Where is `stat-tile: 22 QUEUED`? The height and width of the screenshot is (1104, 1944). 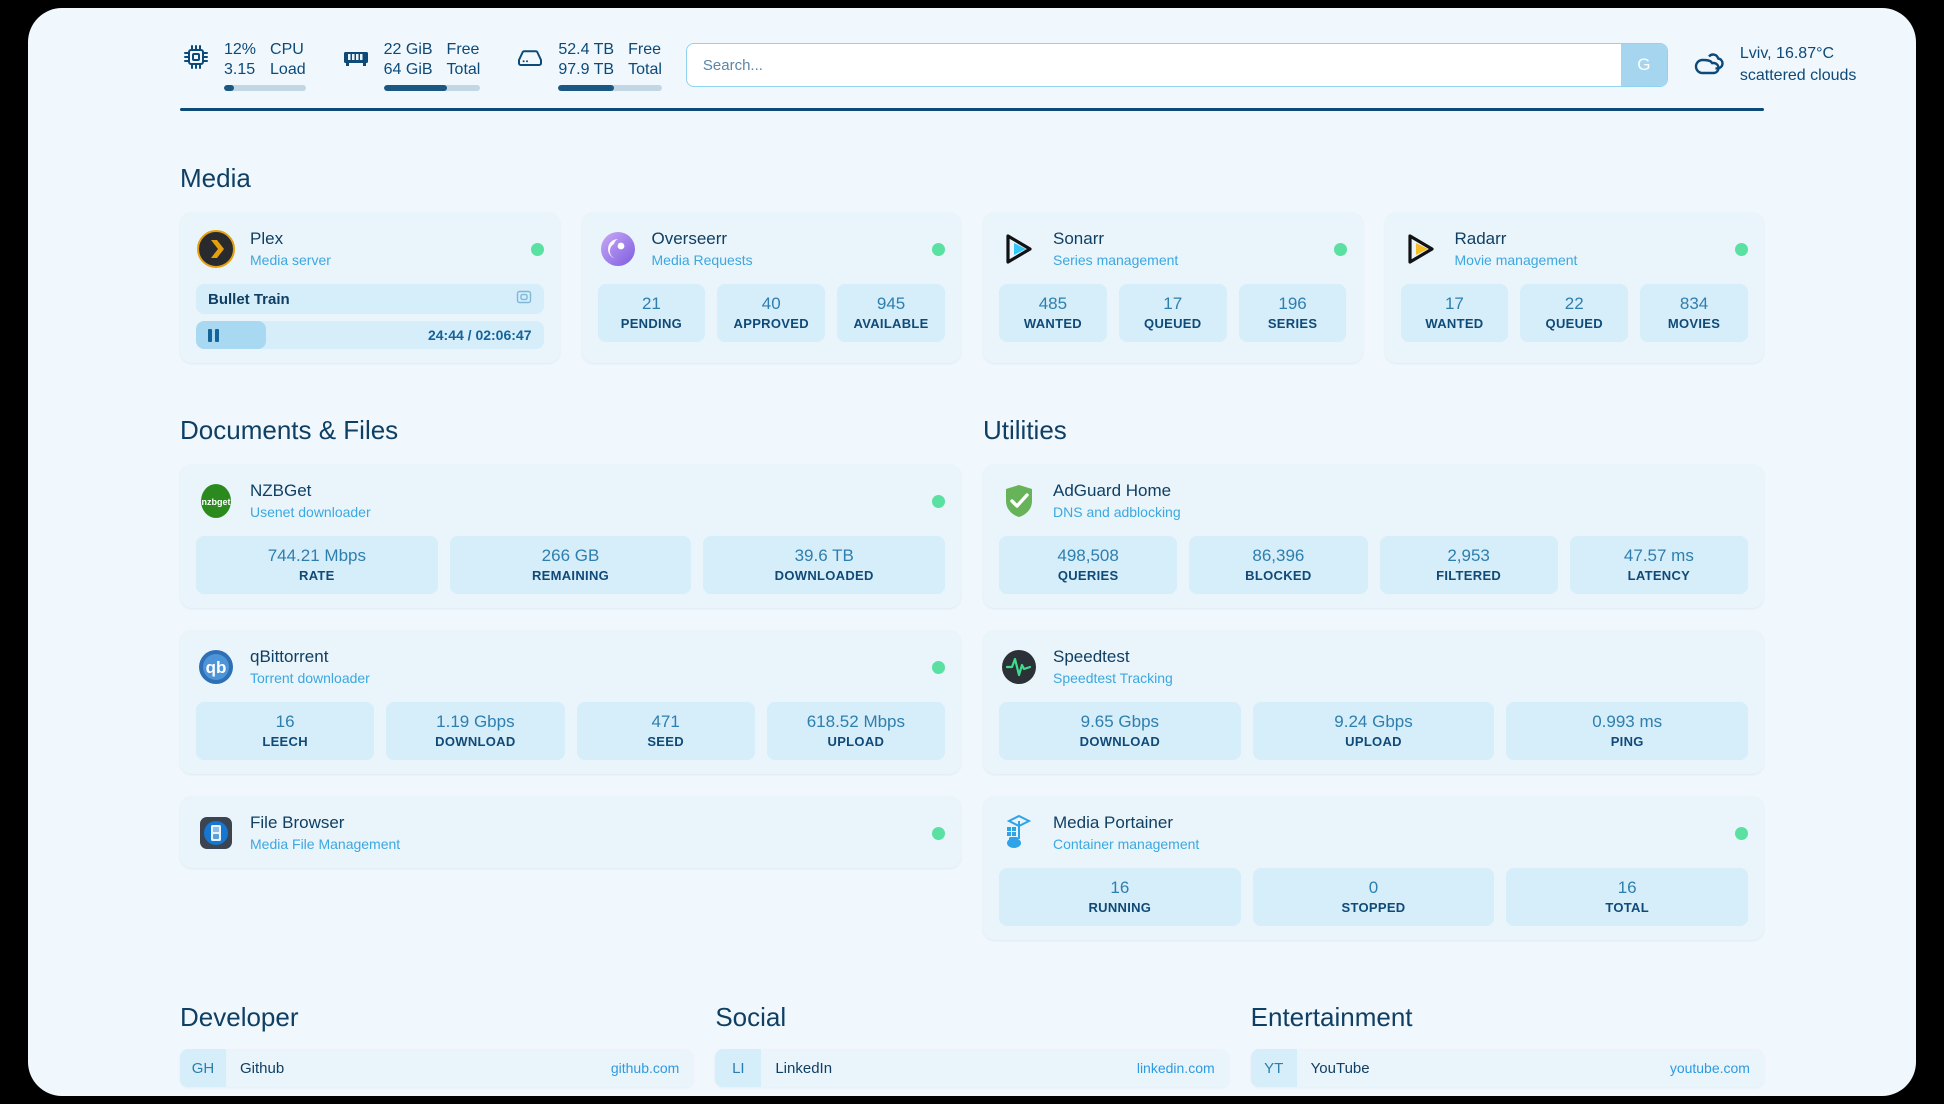
stat-tile: 22 QUEUED is located at coordinates (1574, 313).